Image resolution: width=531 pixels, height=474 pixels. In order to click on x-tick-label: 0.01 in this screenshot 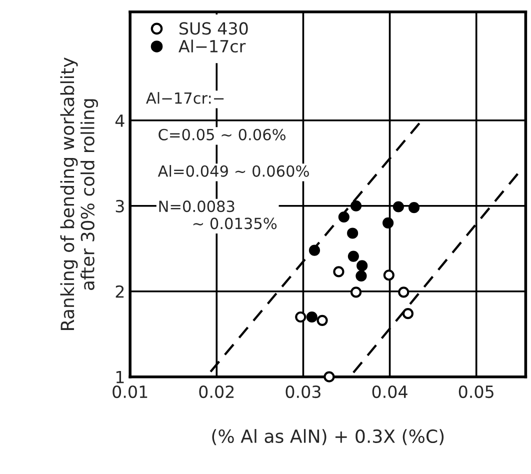, I will do `click(130, 391)`.